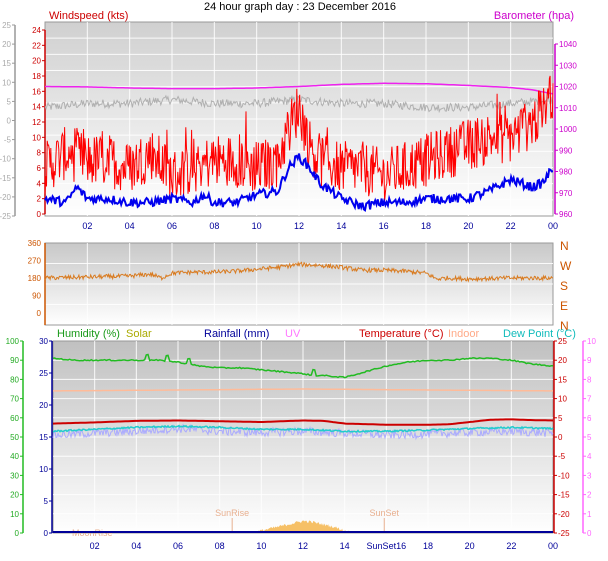 This screenshot has height=561, width=608. What do you see at coordinates (566, 266) in the screenshot?
I see `compass-label: W` at bounding box center [566, 266].